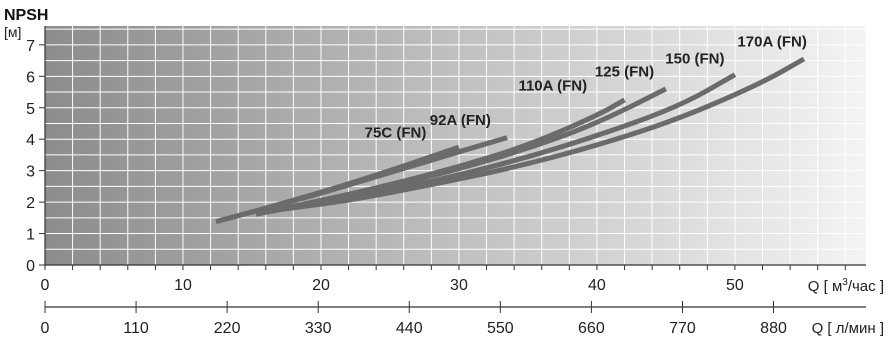 This screenshot has width=896, height=343. Describe the element at coordinates (30, 203) in the screenshot. I see `y-tick-label: 2` at that location.